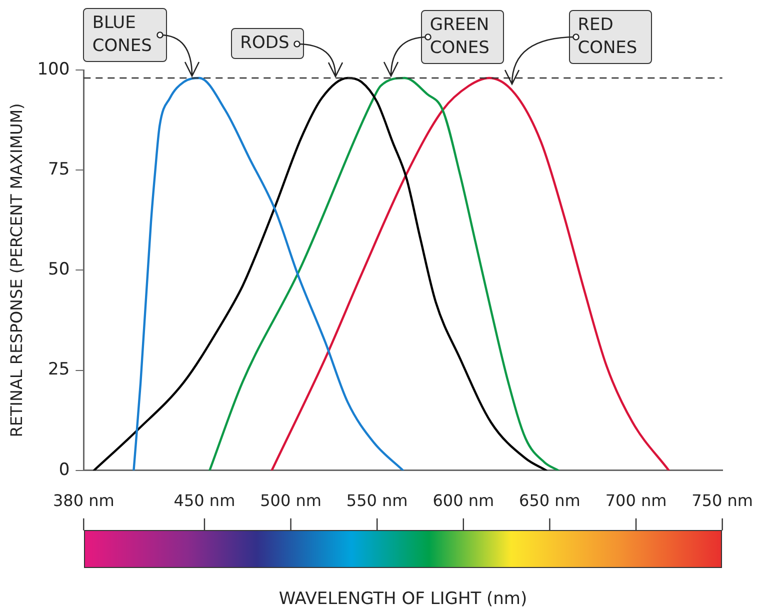 This screenshot has height=612, width=775. I want to click on y-tick-label: 25, so click(59, 370).